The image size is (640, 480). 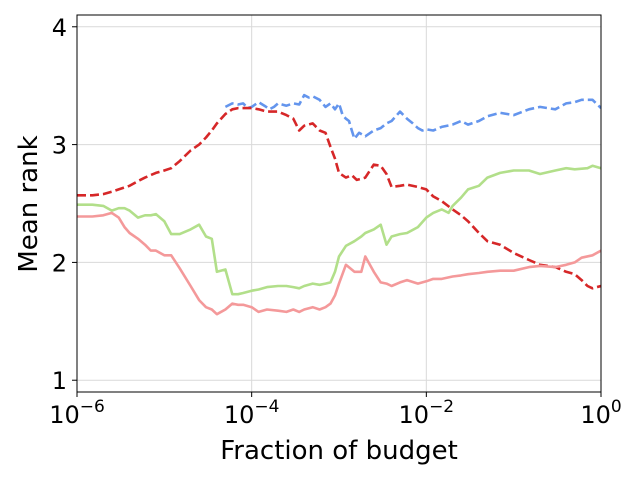 What do you see at coordinates (339, 451) in the screenshot?
I see `x-axis-label: Fraction of budget` at bounding box center [339, 451].